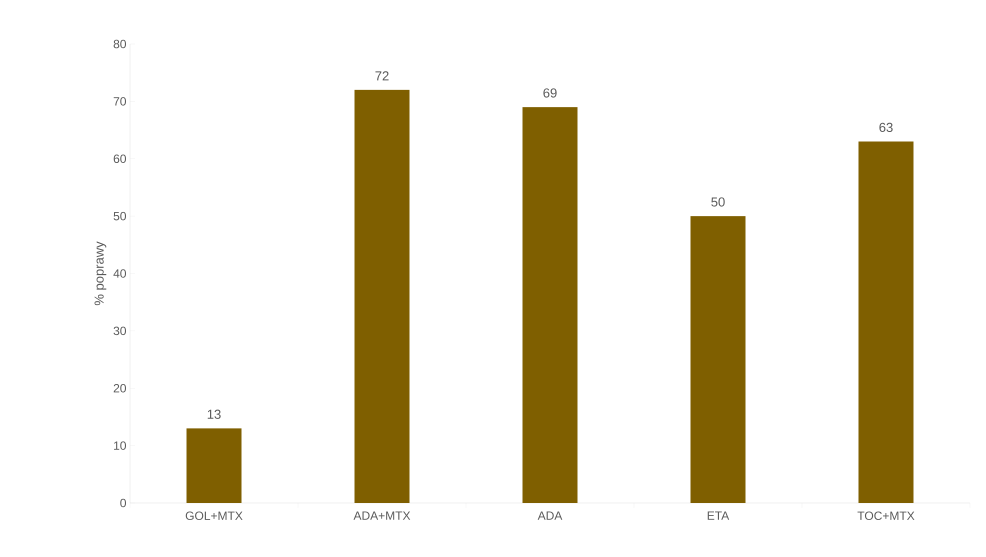  What do you see at coordinates (719, 516) in the screenshot?
I see `x-tick-label: ETA` at bounding box center [719, 516].